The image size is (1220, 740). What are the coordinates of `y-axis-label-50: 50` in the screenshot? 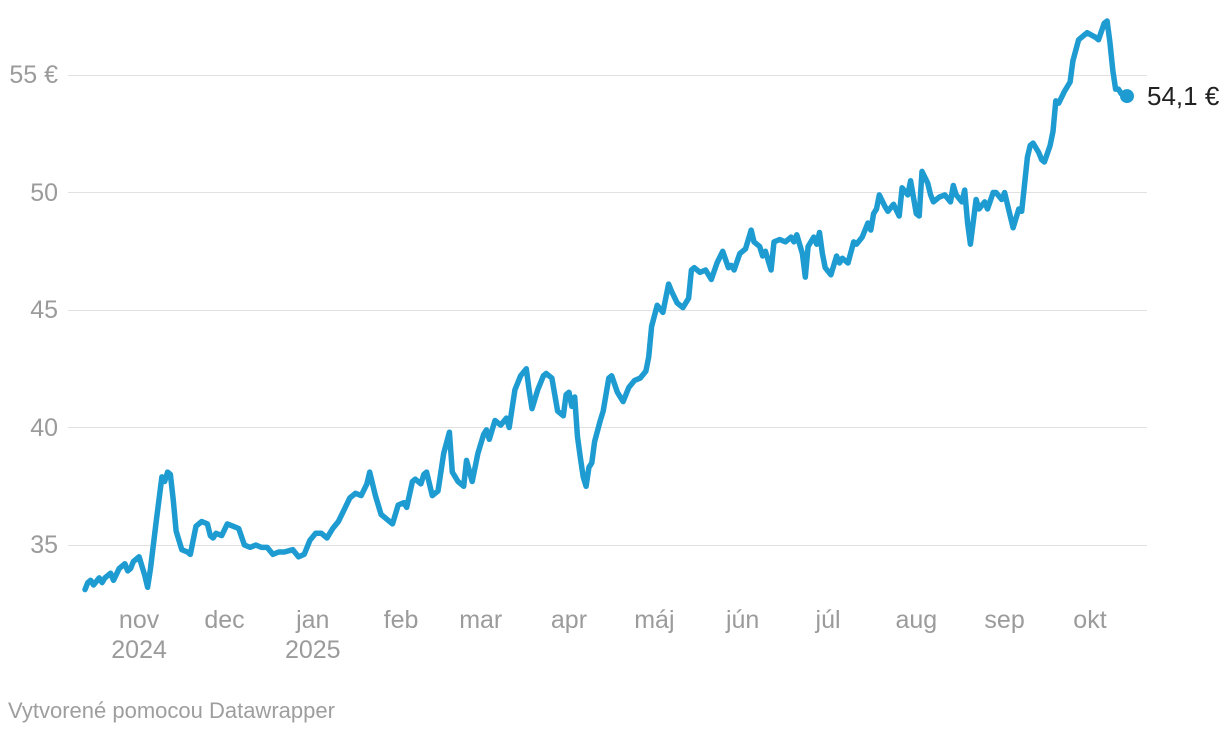 It's located at (44, 192).